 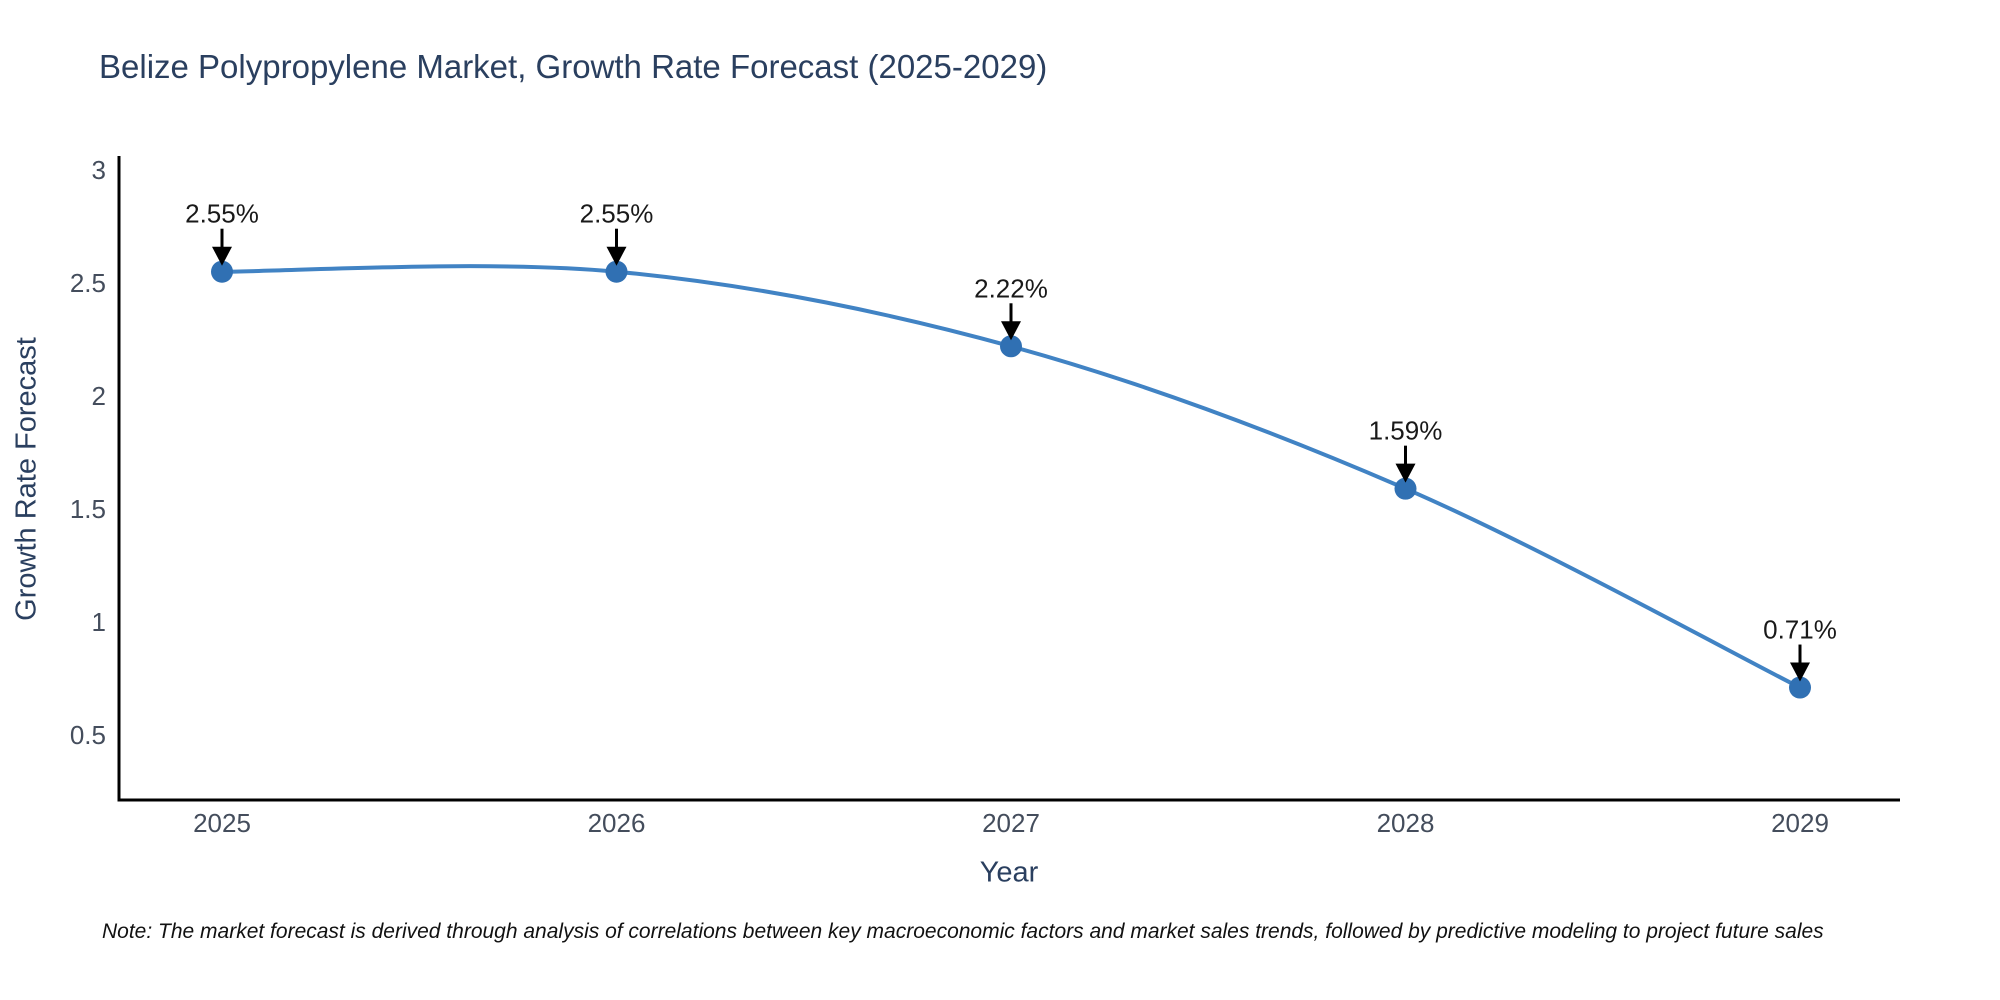 What do you see at coordinates (88, 509) in the screenshot?
I see `y-tick-label: 1.5` at bounding box center [88, 509].